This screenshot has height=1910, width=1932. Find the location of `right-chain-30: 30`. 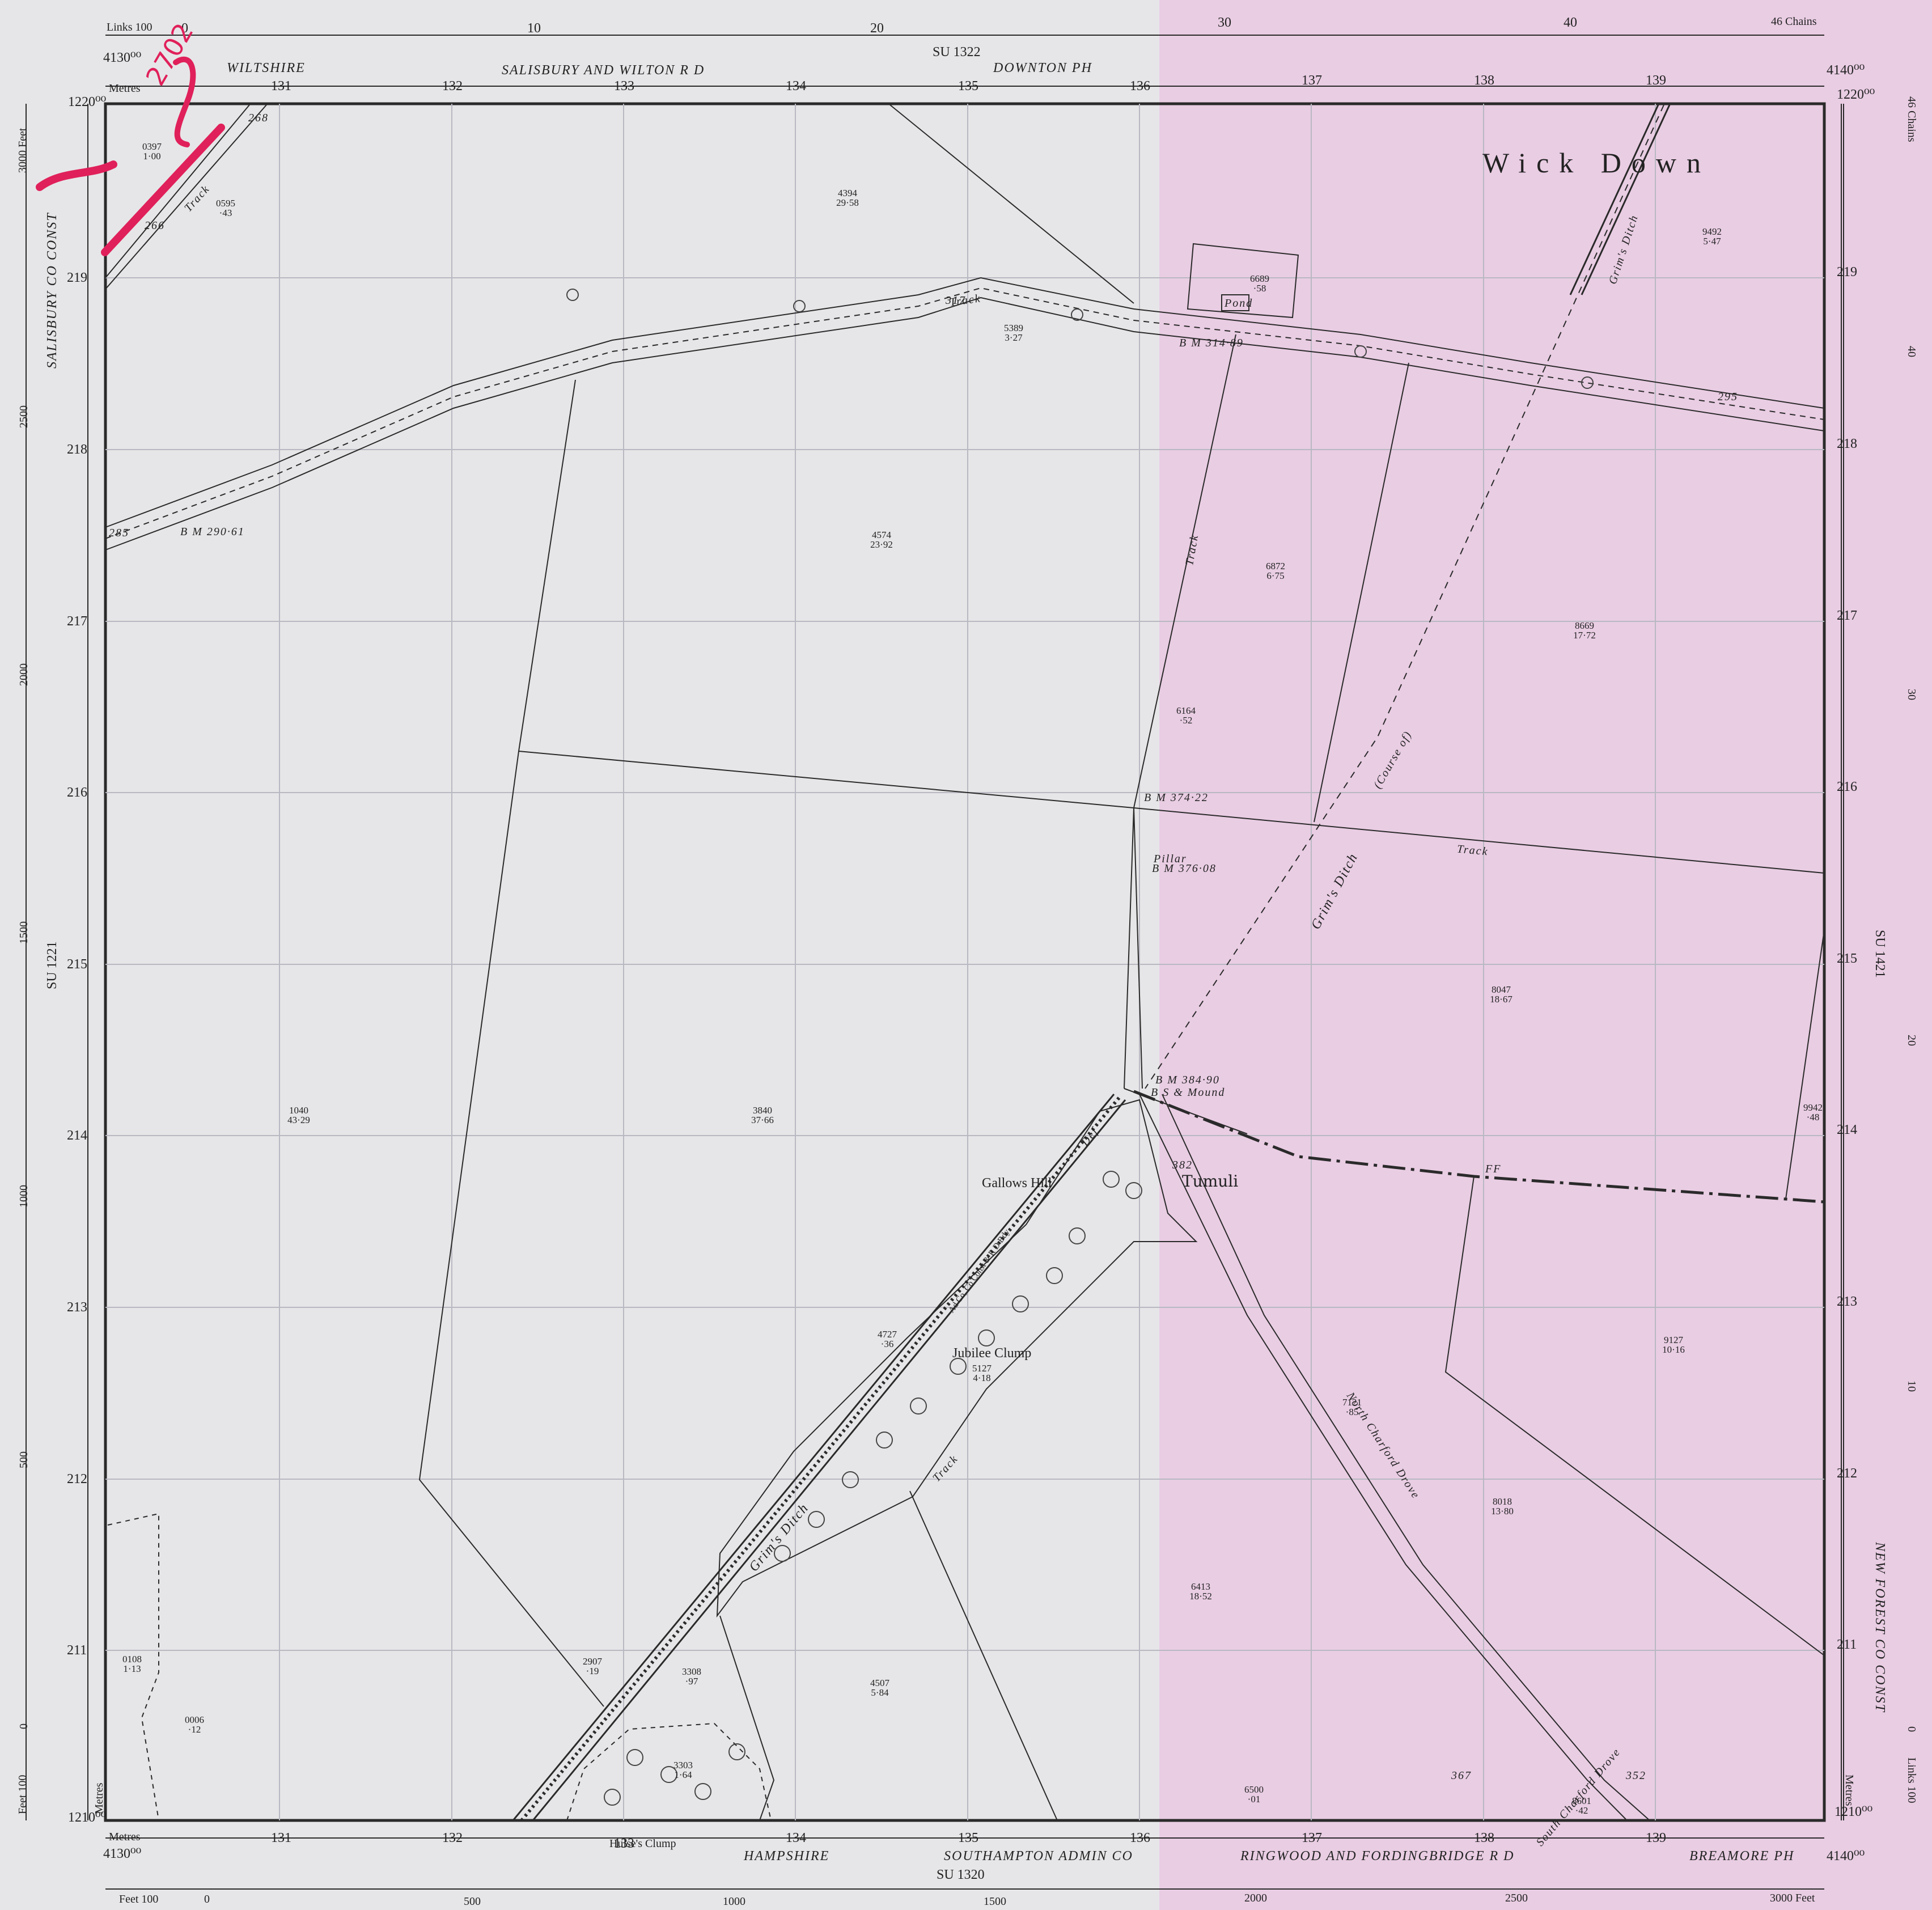

right-chain-30: 30 is located at coordinates (1912, 694).